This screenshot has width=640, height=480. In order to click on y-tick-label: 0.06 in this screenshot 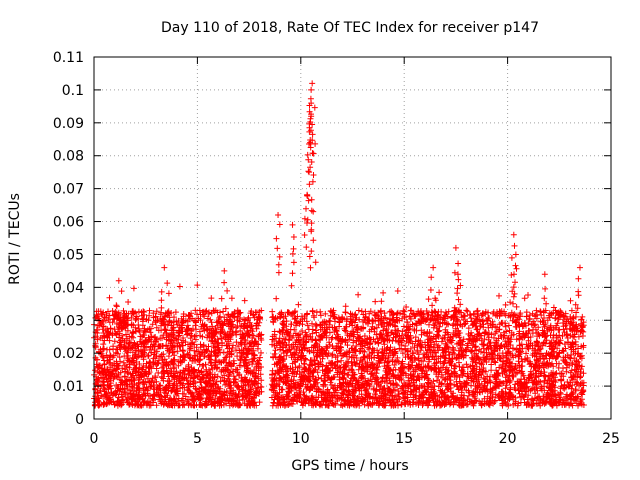, I will do `click(68, 223)`.